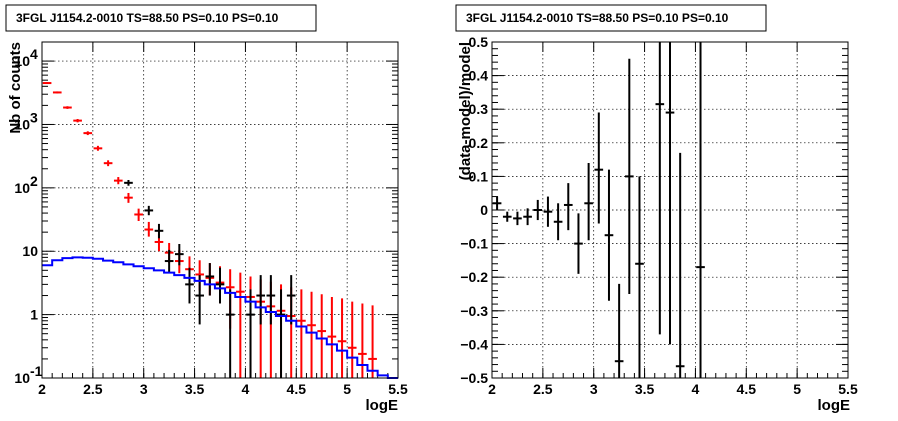 This screenshot has height=421, width=898. Describe the element at coordinates (220, 317) in the screenshot. I see `left-model-step-line` at that location.